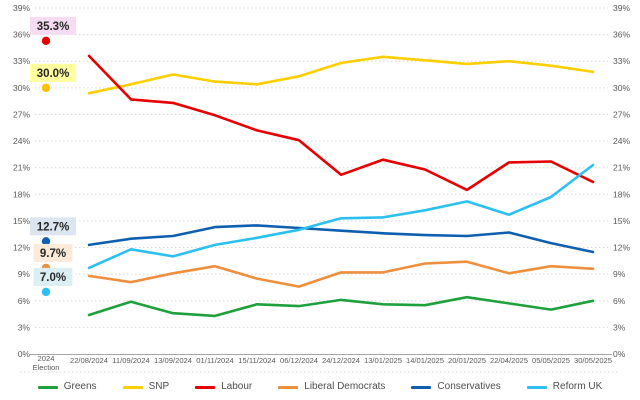 This screenshot has height=400, width=640. Describe the element at coordinates (46, 41) in the screenshot. I see `election-dot-labour` at that location.